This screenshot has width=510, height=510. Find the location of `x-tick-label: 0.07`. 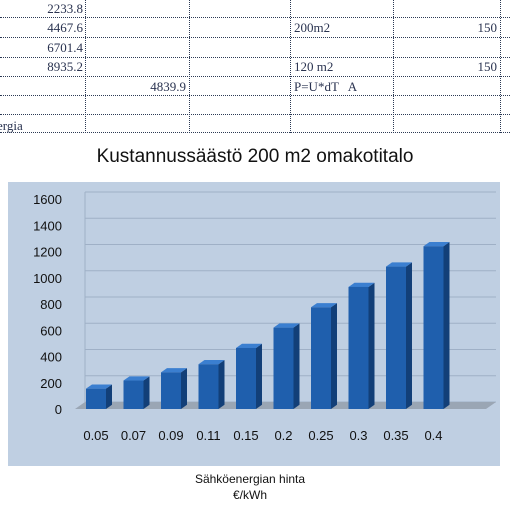

x-tick-label: 0.07 is located at coordinates (133, 435).